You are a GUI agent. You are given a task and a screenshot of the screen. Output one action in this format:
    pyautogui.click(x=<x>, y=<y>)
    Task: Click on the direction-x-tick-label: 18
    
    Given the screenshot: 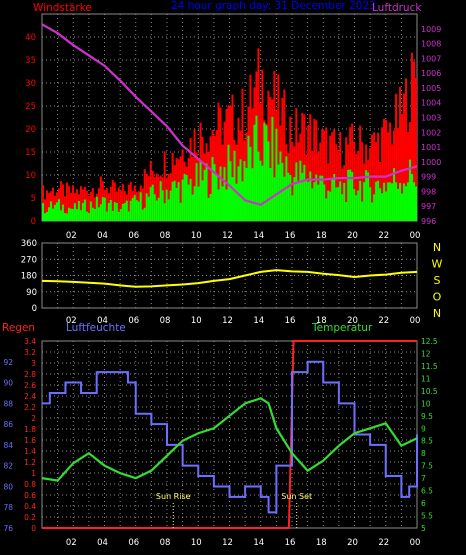 What is the action you would take?
    pyautogui.click(x=321, y=321)
    